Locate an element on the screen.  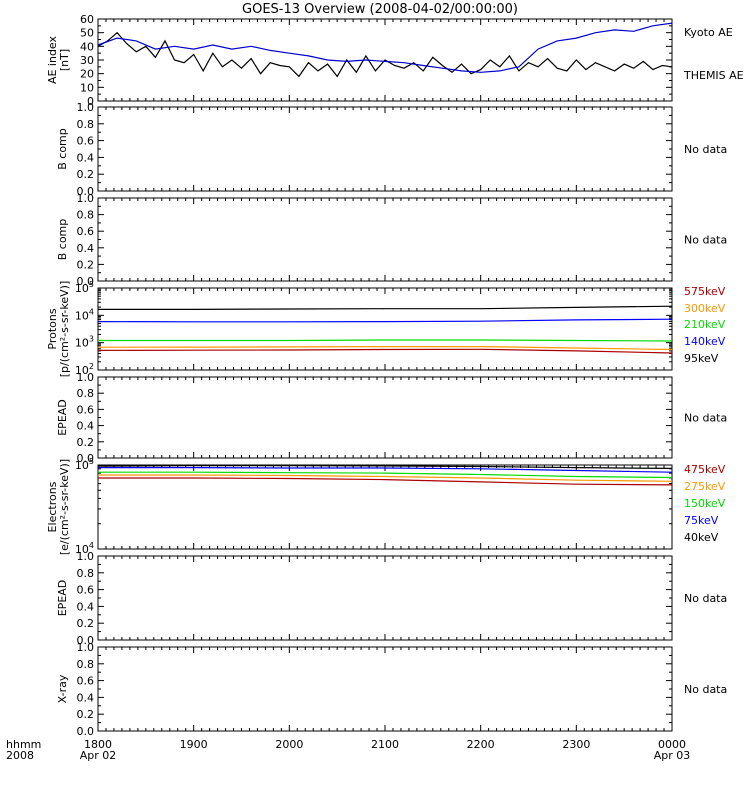
legend-entry: 300keV is located at coordinates (705, 308).